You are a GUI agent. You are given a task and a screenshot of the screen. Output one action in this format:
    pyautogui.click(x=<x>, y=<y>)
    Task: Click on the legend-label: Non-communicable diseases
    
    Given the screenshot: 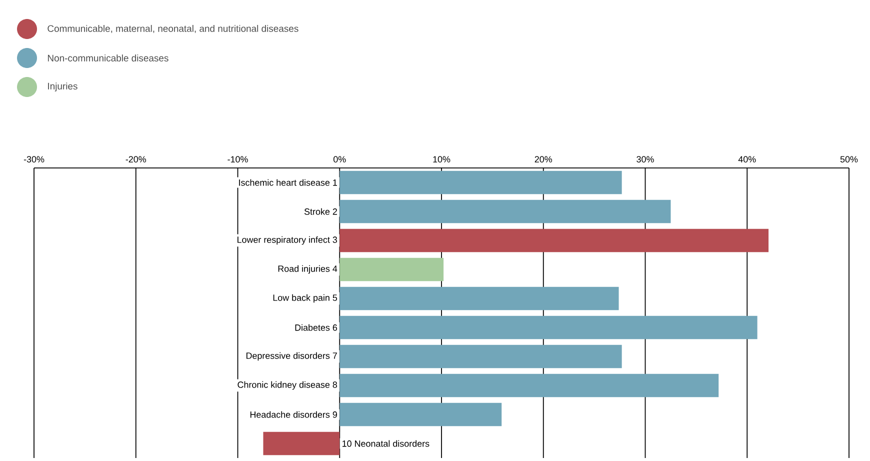 What is the action you would take?
    pyautogui.click(x=108, y=58)
    